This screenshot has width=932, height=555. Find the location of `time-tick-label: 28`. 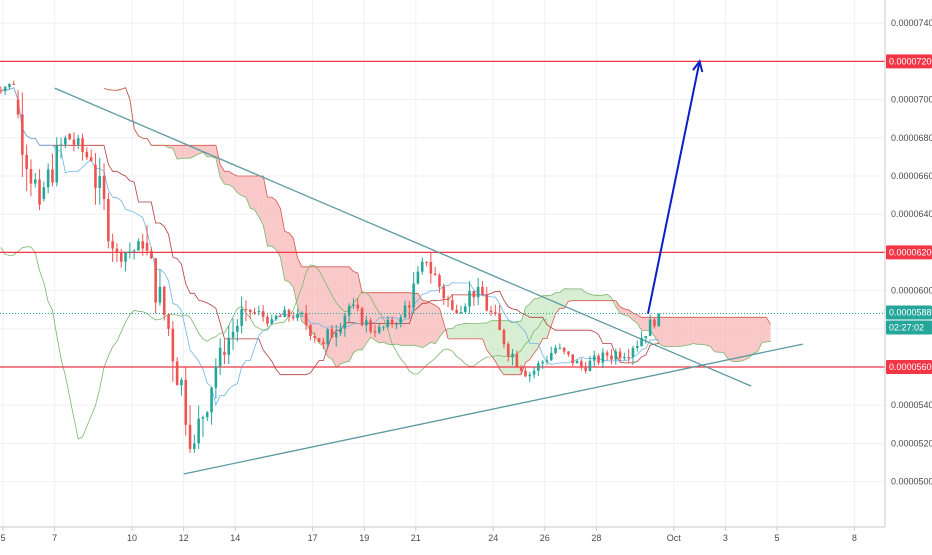

time-tick-label: 28 is located at coordinates (596, 538).